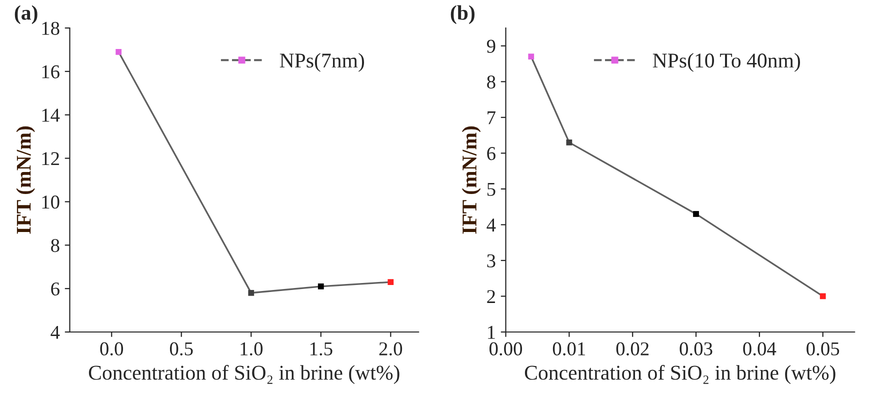 The width and height of the screenshot is (872, 400). I want to click on x-tick-label: 2.0, so click(390, 349).